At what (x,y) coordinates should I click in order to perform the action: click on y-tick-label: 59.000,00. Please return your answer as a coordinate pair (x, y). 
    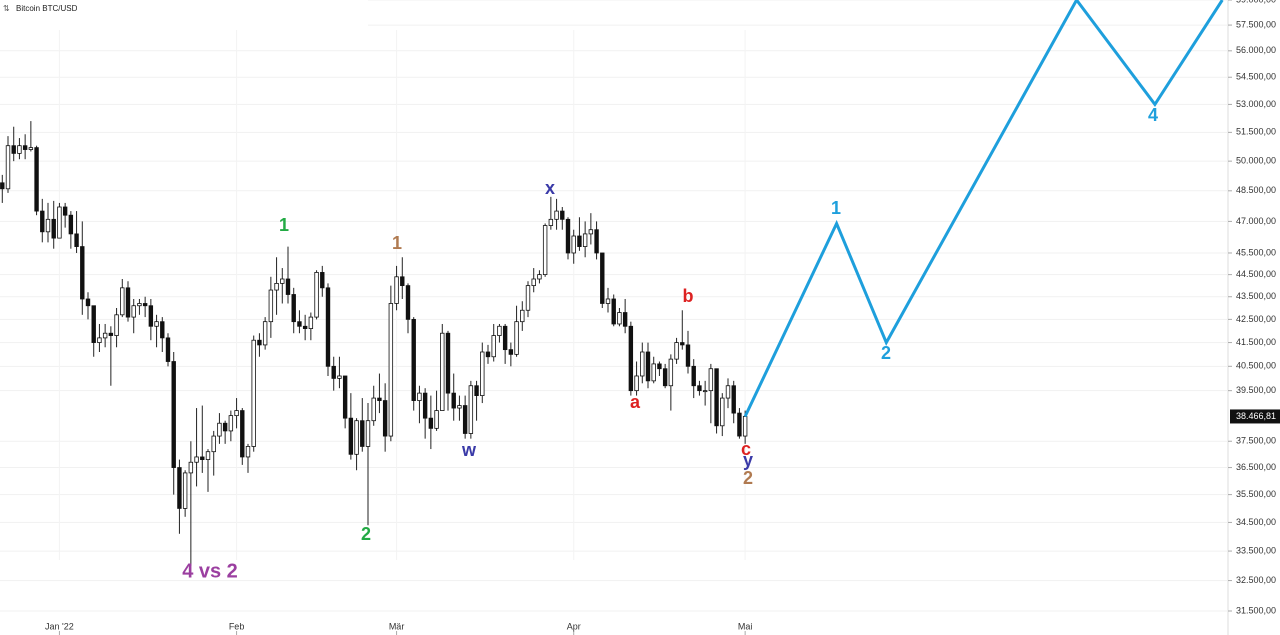
    Looking at the image, I should click on (1256, 2).